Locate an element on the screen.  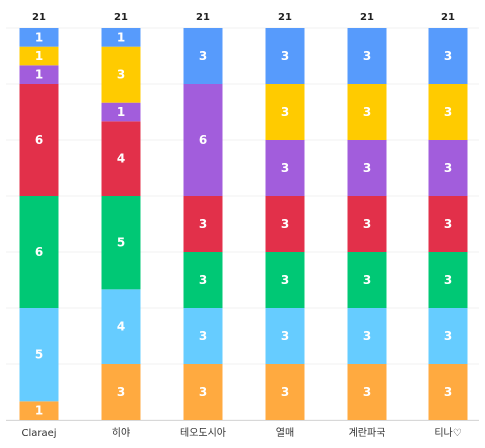
category-tick-label: 계란파국 is located at coordinates (367, 433).